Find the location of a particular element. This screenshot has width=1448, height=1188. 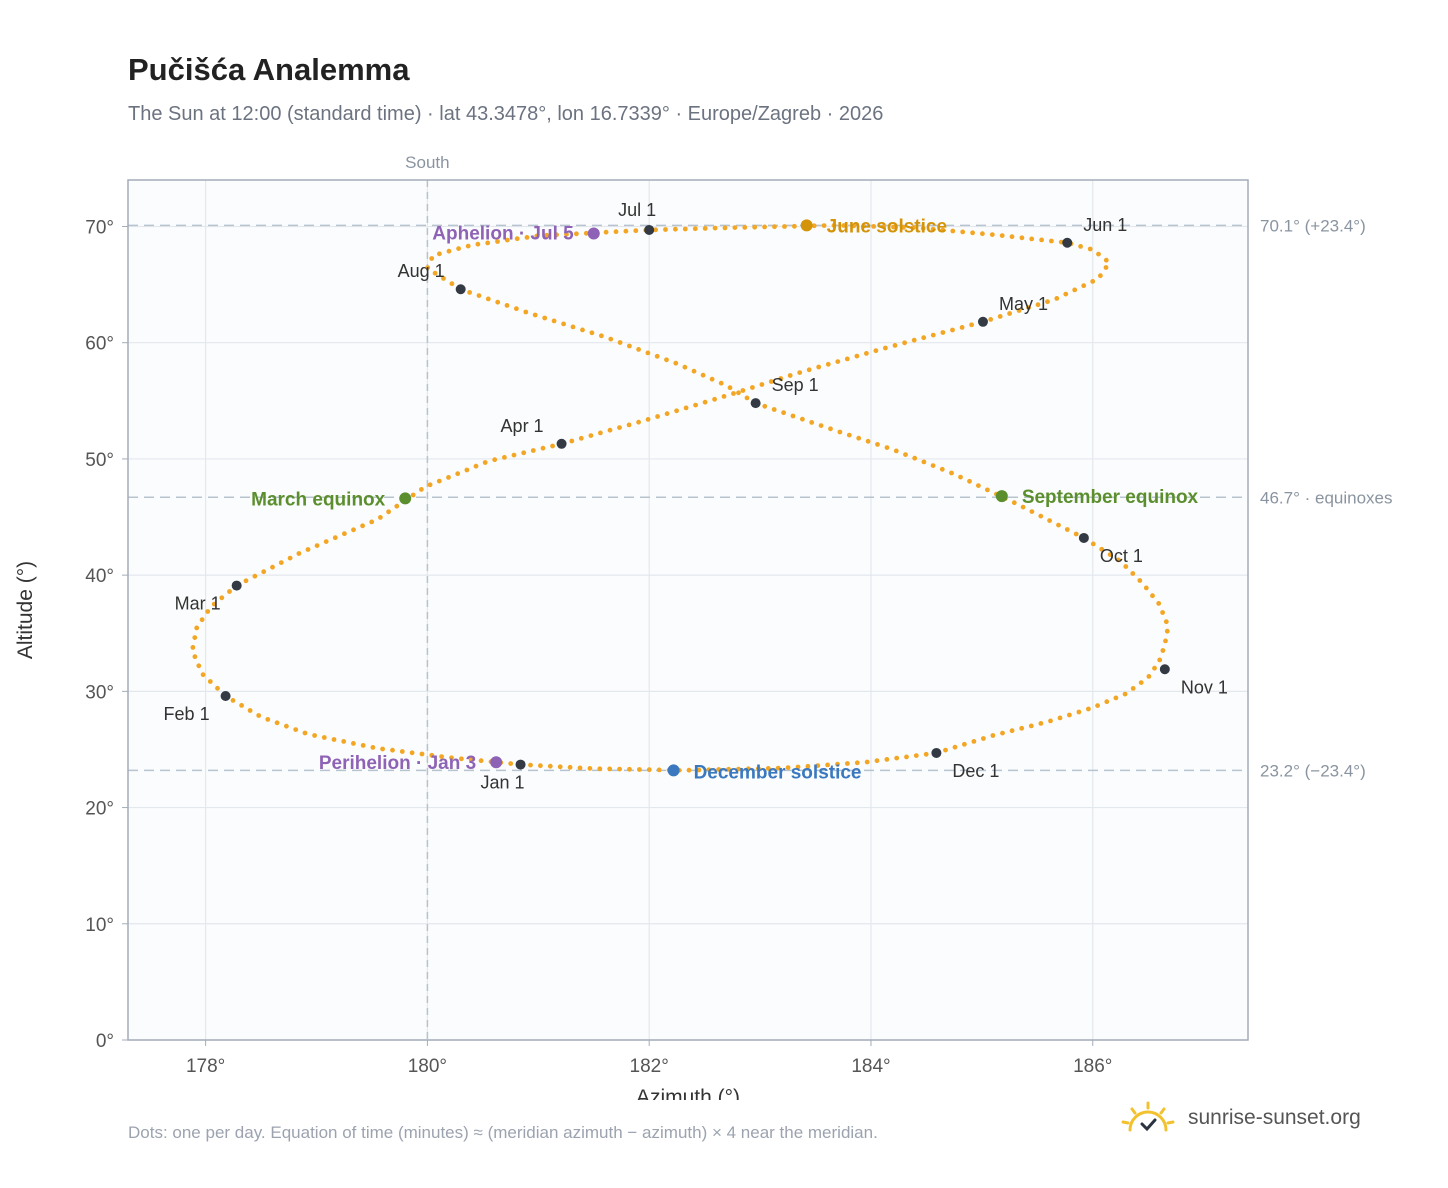

y-tick-label: 40° is located at coordinates (99, 576).